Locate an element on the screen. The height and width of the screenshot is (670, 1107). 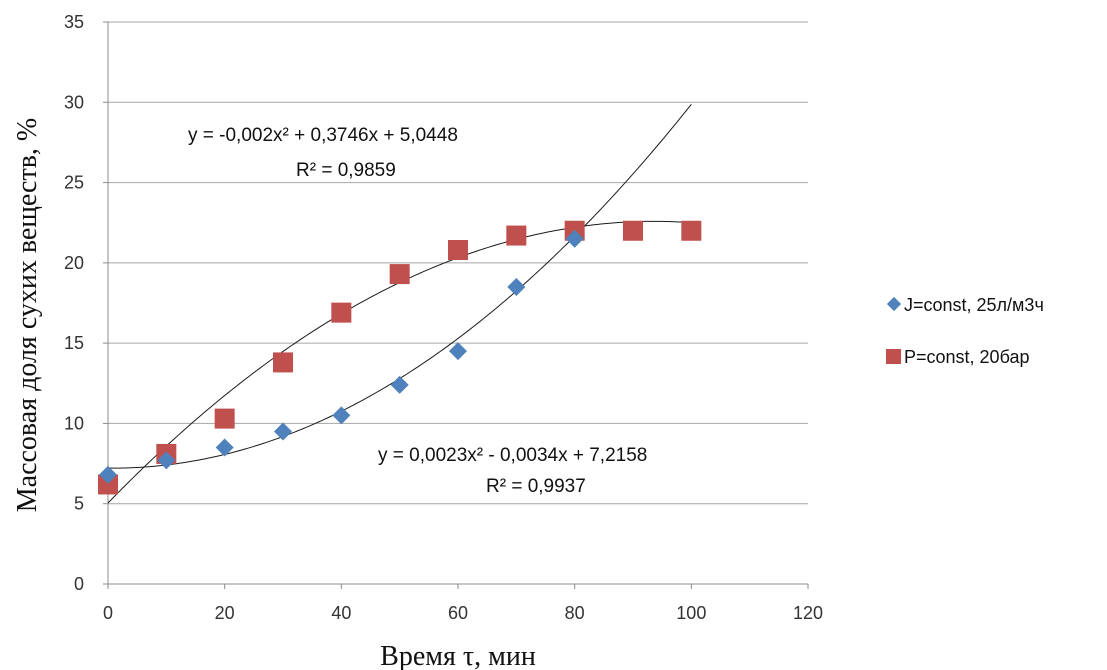
x-tick-label: 20 is located at coordinates (225, 613).